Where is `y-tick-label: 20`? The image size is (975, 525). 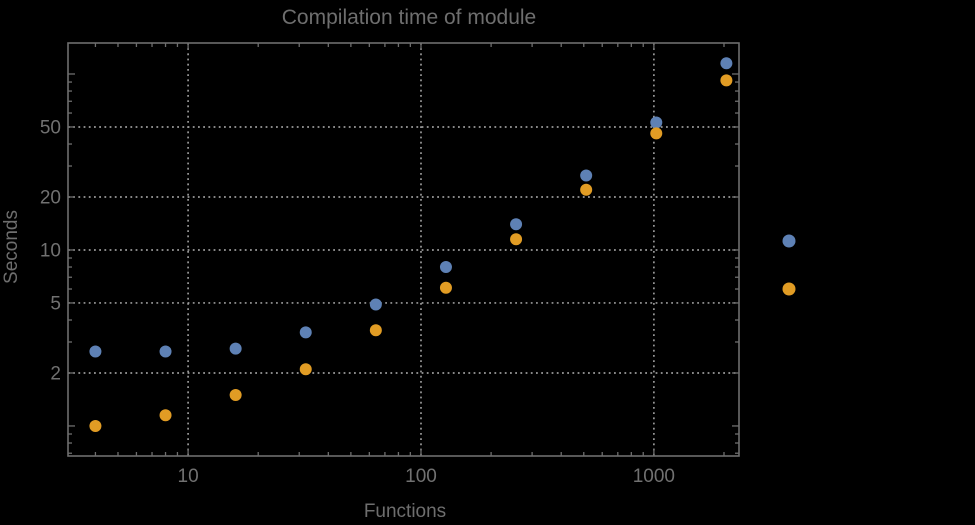
y-tick-label: 20 is located at coordinates (50, 197).